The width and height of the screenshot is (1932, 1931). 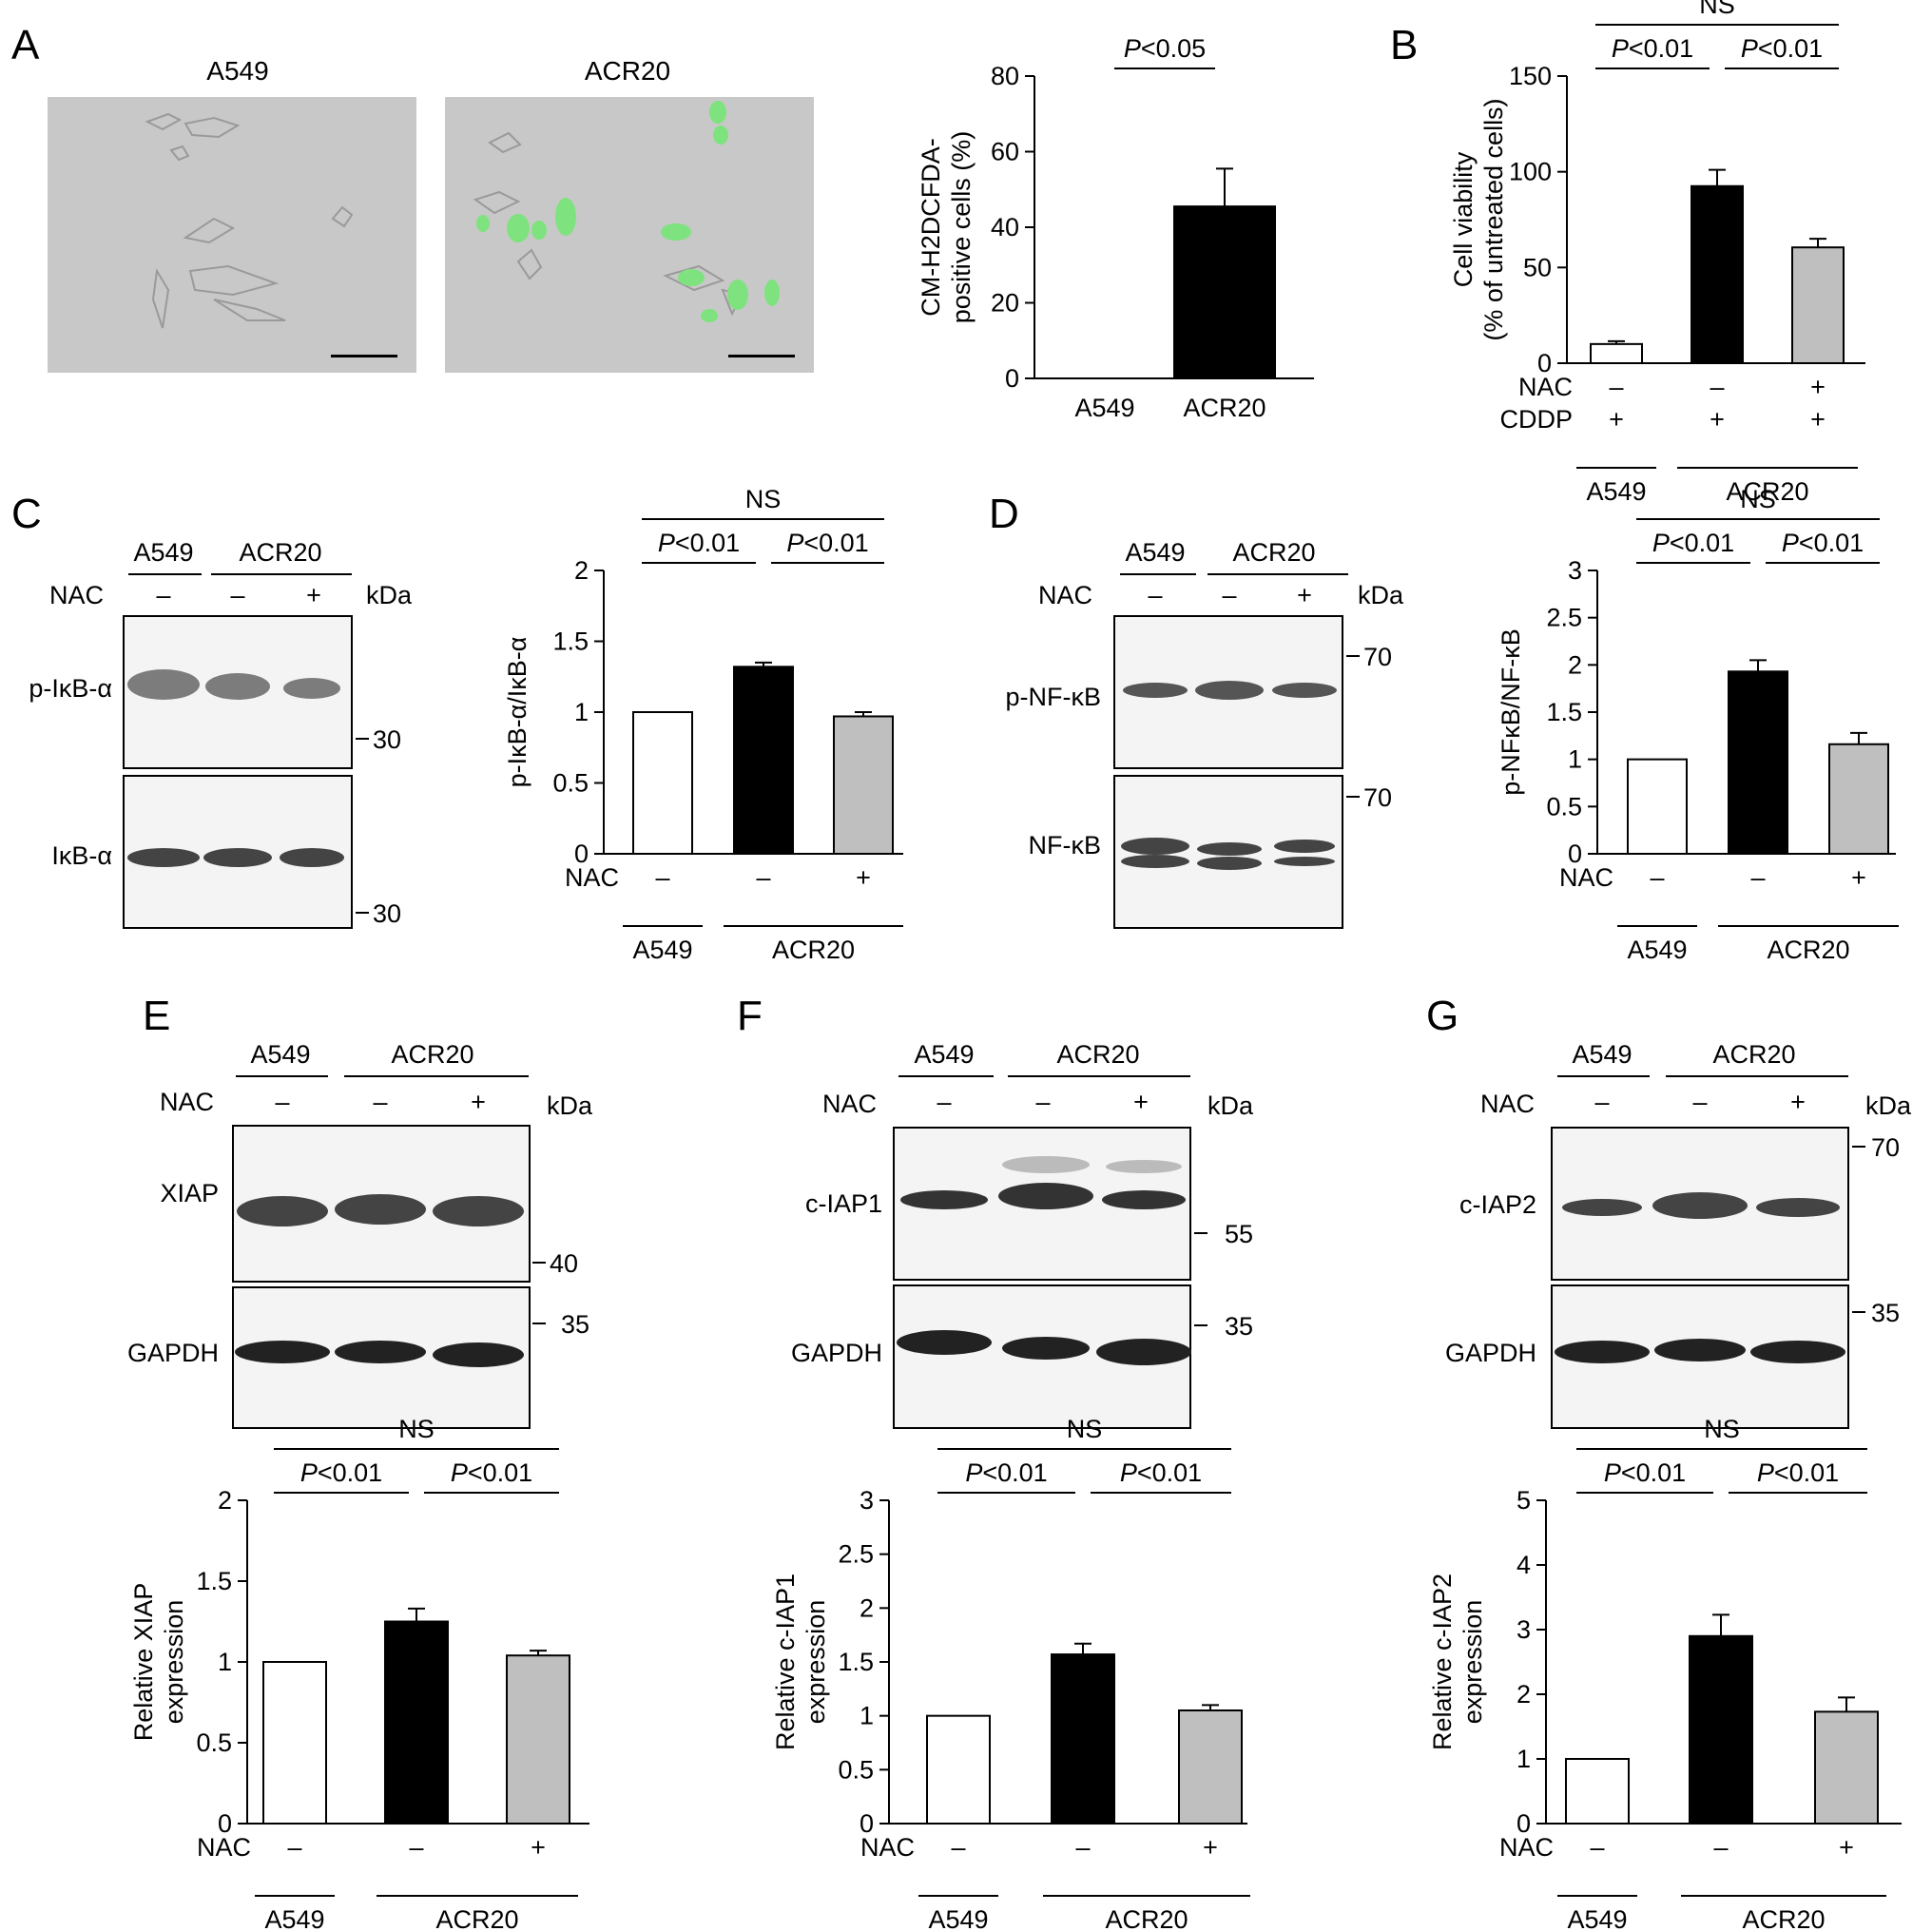 What do you see at coordinates (1497, 1204) in the screenshot?
I see `blot-row-label: c-IAP2` at bounding box center [1497, 1204].